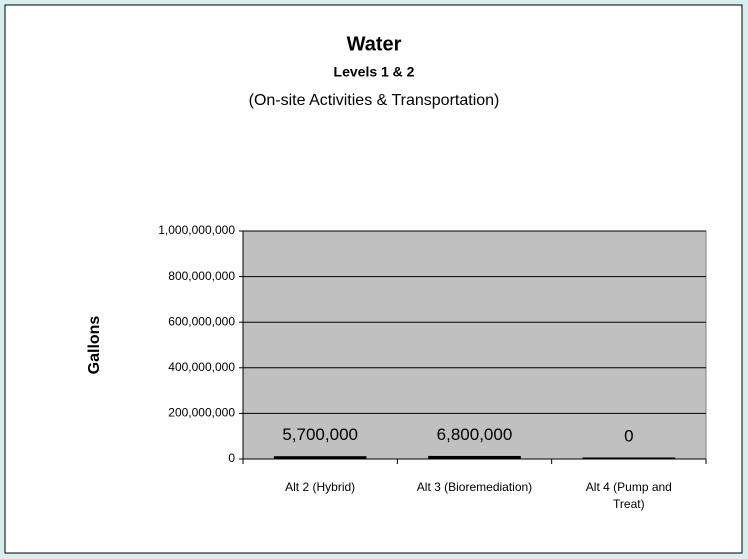 The image size is (748, 559). What do you see at coordinates (628, 495) in the screenshot?
I see `x-tick-label: Alt 4 (Pump and Treat)` at bounding box center [628, 495].